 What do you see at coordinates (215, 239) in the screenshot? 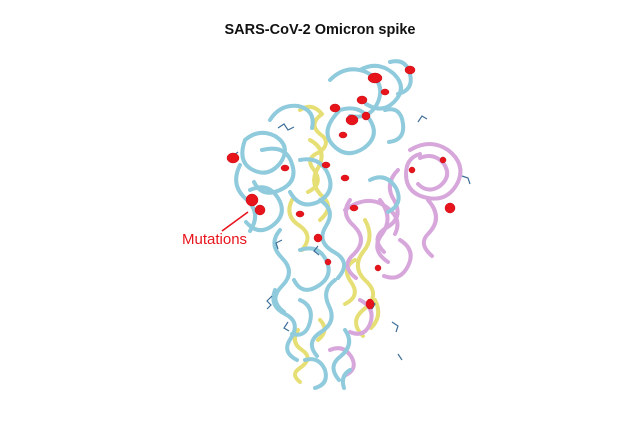
I see `mutations-label: Mutations` at bounding box center [215, 239].